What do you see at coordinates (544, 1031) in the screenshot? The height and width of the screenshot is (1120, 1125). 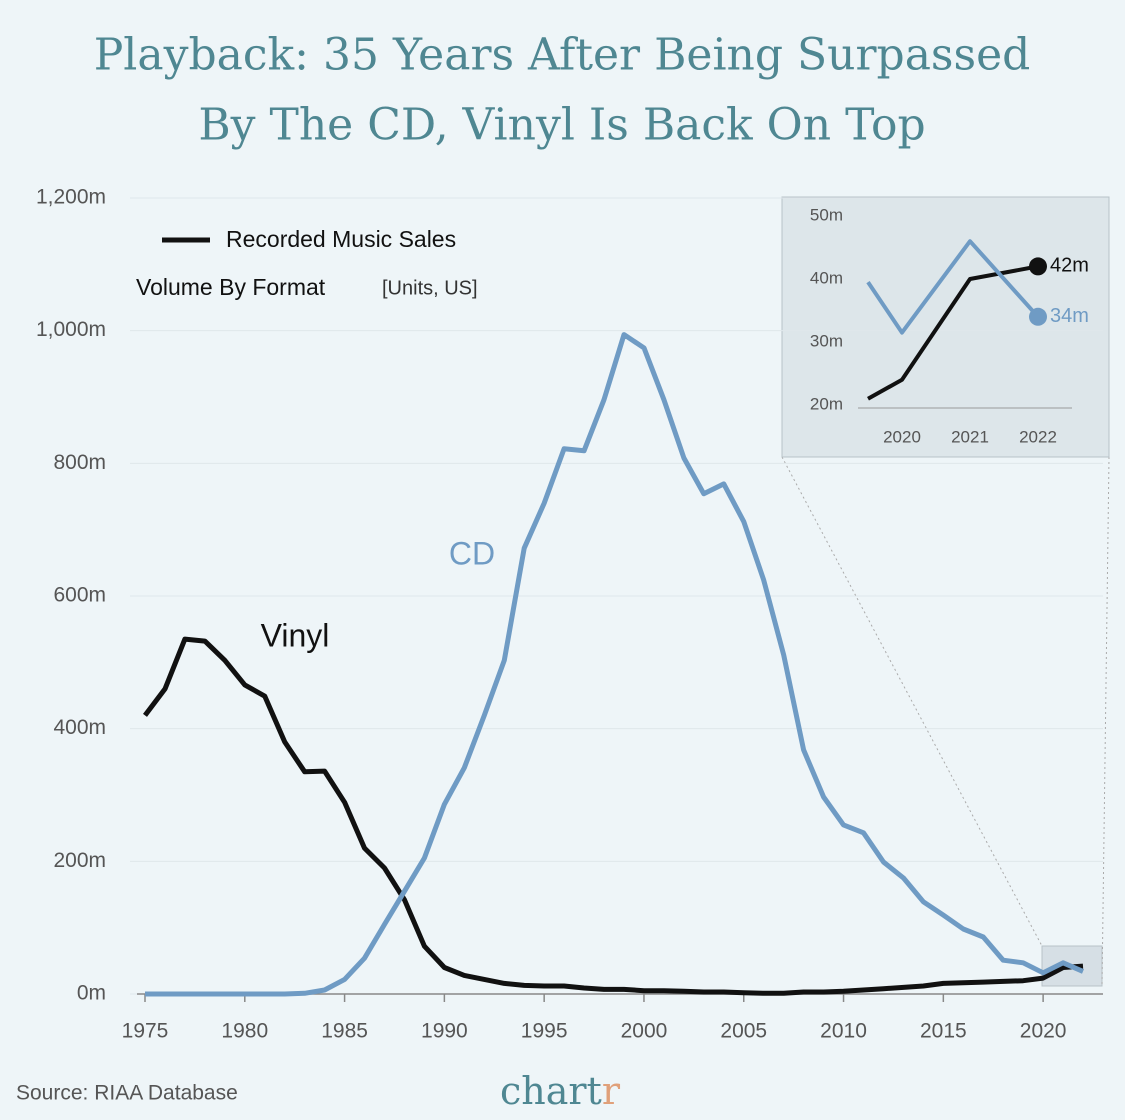 I see `x-tick-label: 1995` at bounding box center [544, 1031].